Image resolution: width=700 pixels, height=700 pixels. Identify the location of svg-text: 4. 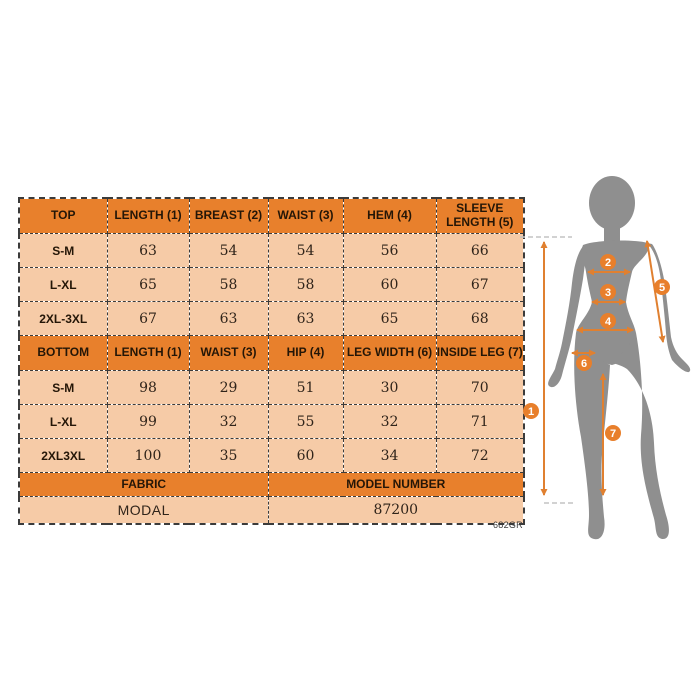
(608, 322).